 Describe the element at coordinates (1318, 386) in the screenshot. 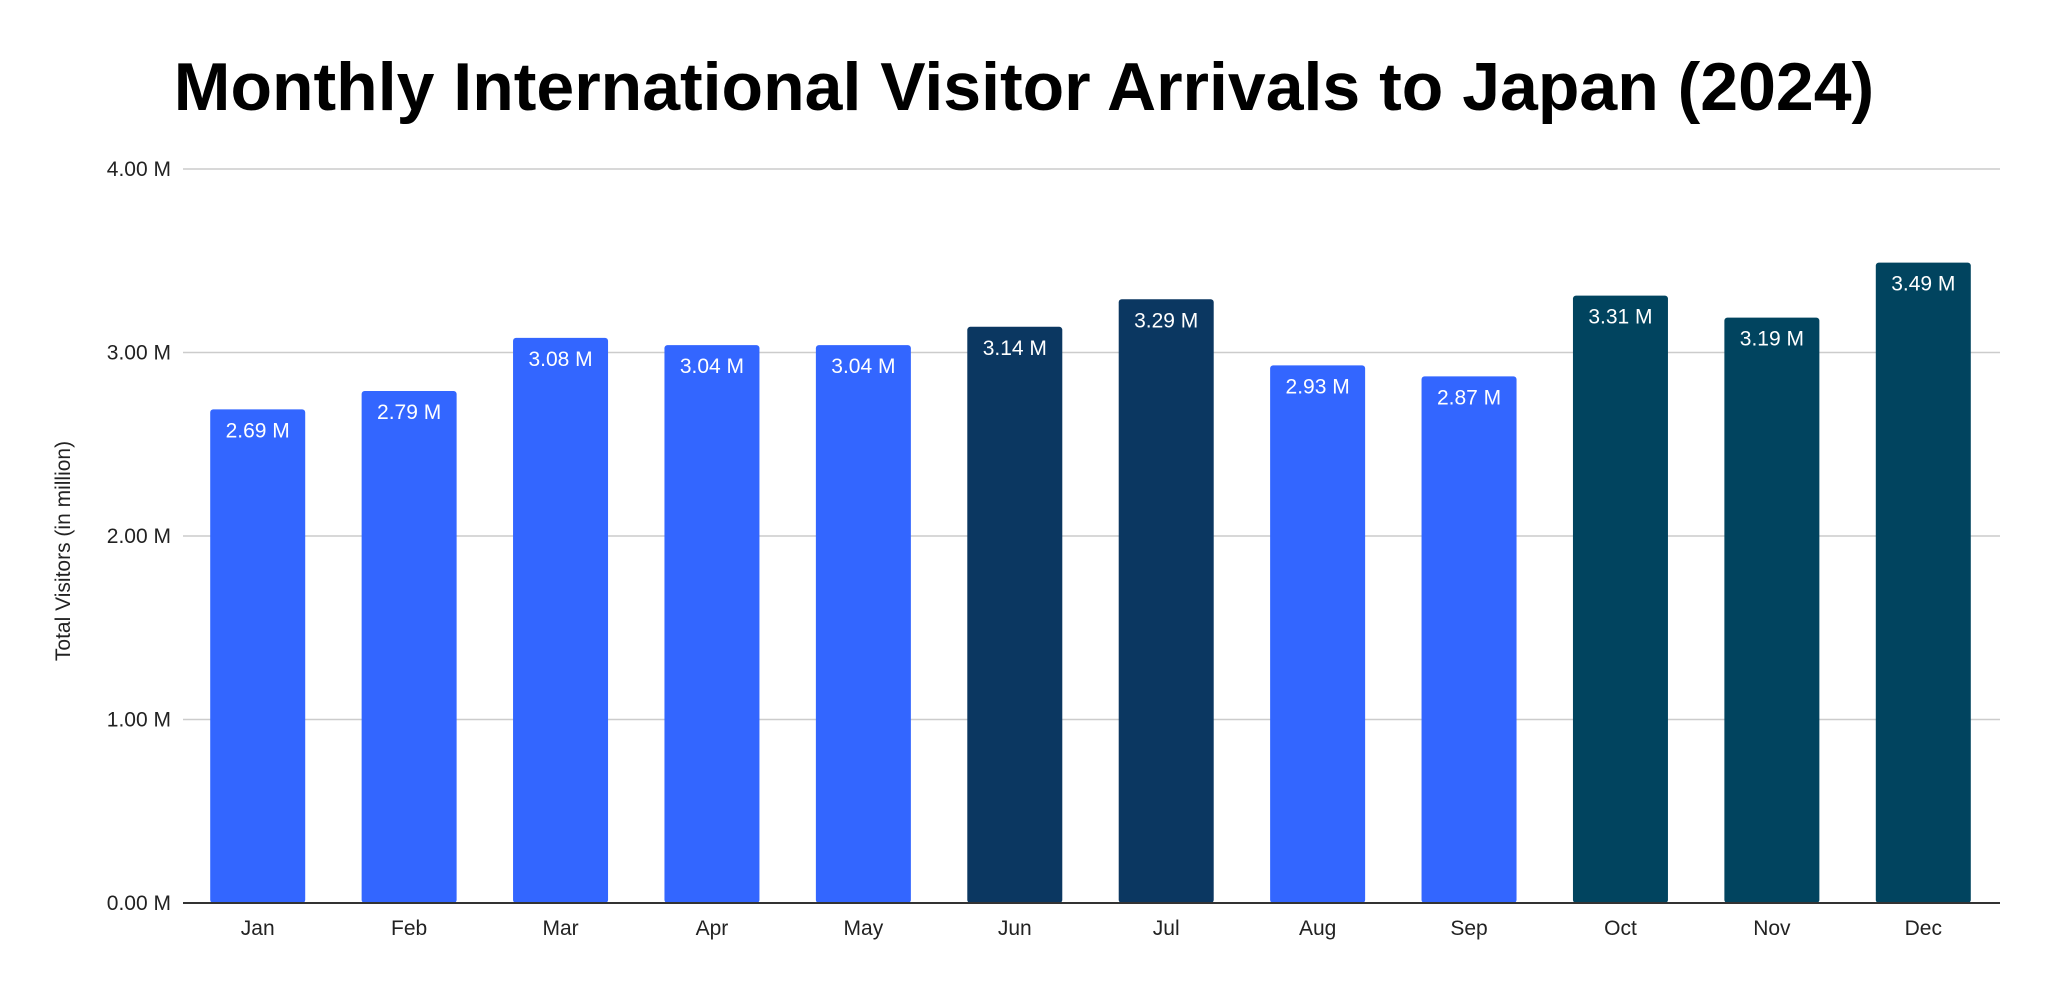

I see `bar-value-label: 2.93 M` at that location.